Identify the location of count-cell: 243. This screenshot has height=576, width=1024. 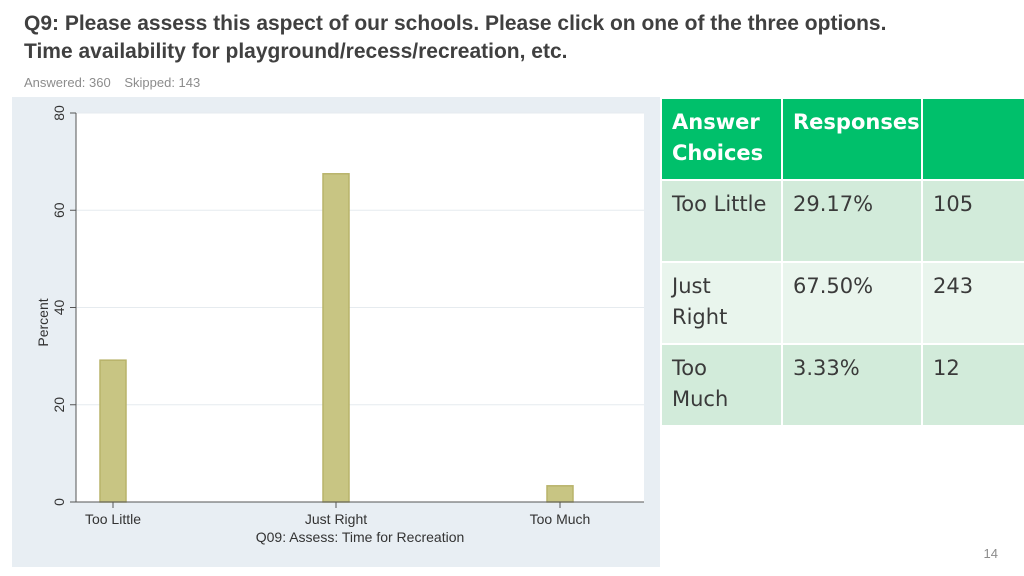
(972, 303).